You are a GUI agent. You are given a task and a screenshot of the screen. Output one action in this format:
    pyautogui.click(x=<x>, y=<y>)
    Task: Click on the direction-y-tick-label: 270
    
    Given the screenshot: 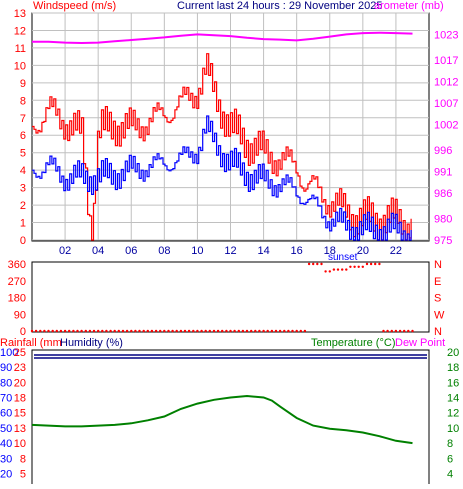 What is the action you would take?
    pyautogui.click(x=17, y=282)
    